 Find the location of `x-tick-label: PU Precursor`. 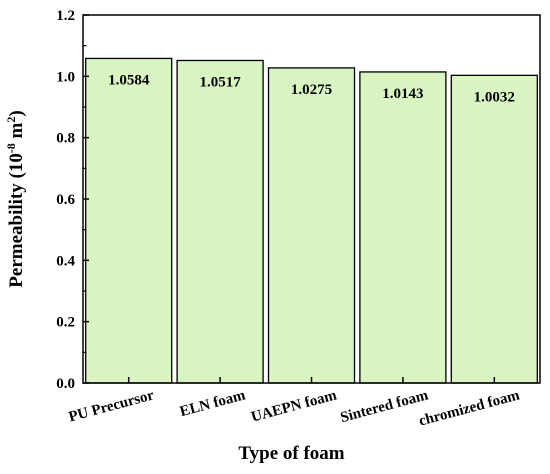

x-tick-label: PU Precursor is located at coordinates (111, 406).